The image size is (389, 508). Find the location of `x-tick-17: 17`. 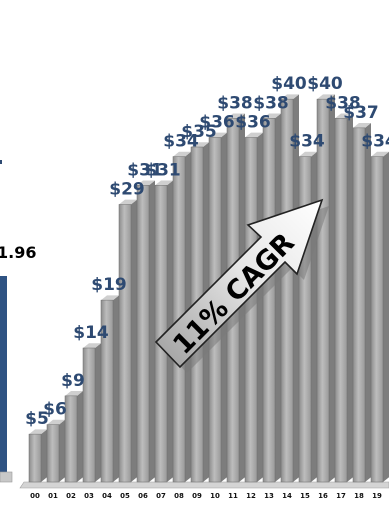

x-tick-17: 17 is located at coordinates (341, 496).